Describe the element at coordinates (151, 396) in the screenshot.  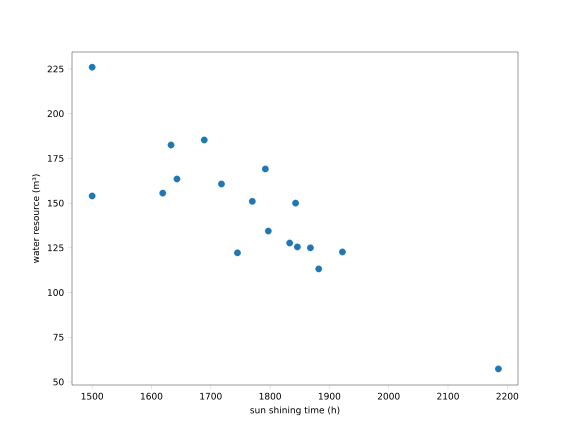
I see `x-tick-label: 1600` at that location.